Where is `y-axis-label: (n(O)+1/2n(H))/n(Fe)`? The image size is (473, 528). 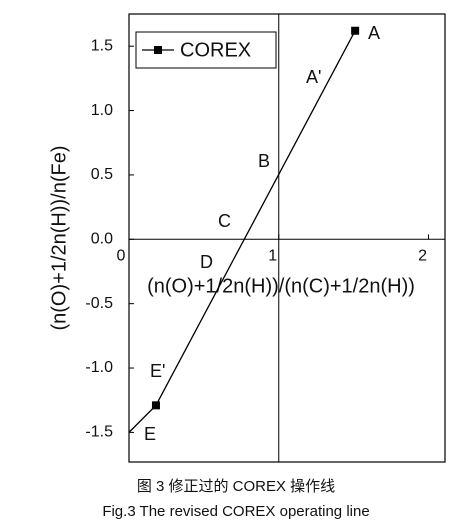
y-axis-label: (n(O)+1/2n(H))/n(Fe) is located at coordinates (59, 237).